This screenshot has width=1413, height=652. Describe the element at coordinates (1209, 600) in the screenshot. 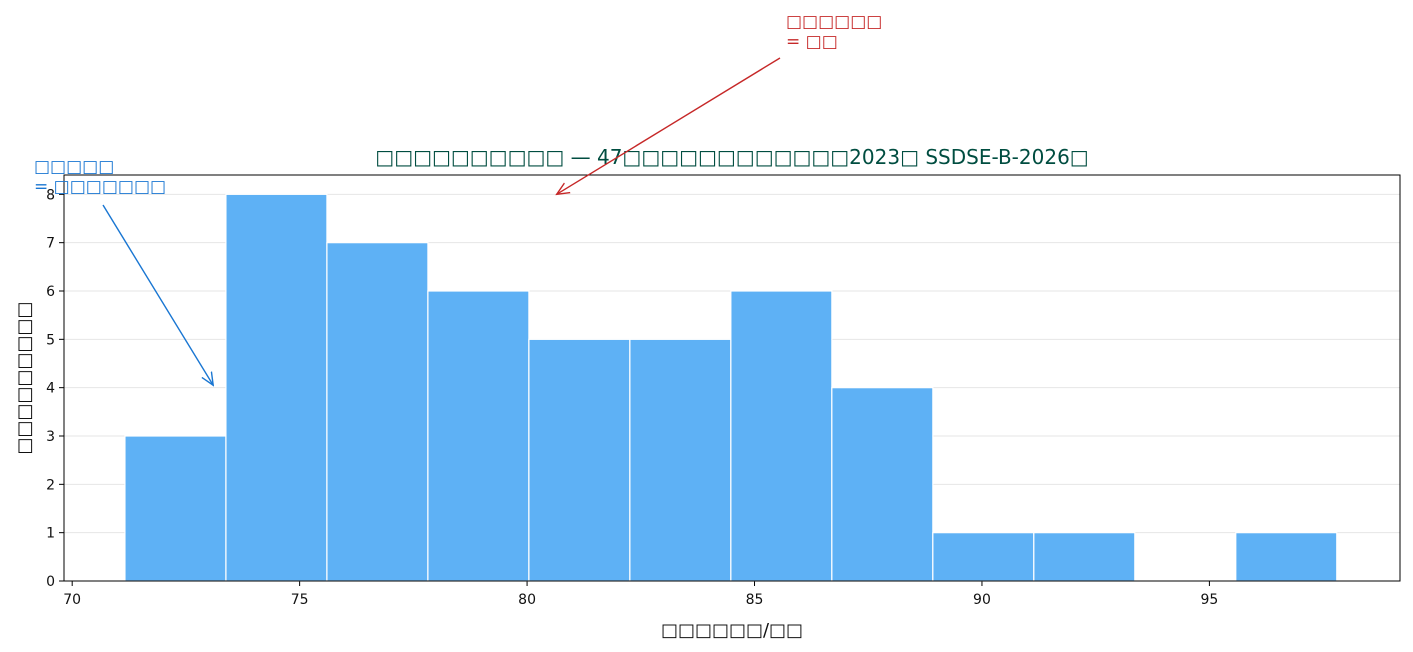

I see `x-tick-label: 95` at that location.